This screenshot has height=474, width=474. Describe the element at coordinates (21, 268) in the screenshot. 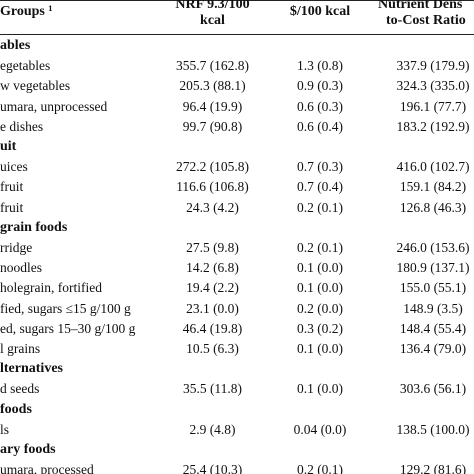

I see `row-label: noodles` at that location.